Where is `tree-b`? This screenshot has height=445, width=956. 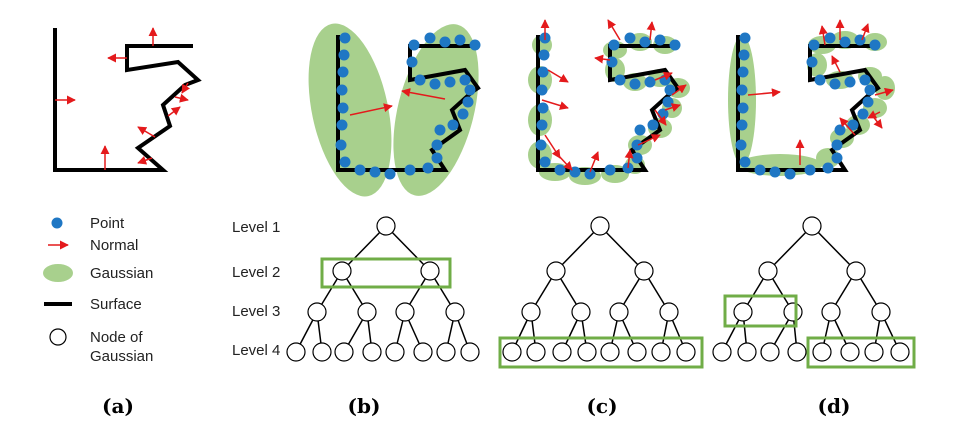
tree-b is located at coordinates (383, 289).